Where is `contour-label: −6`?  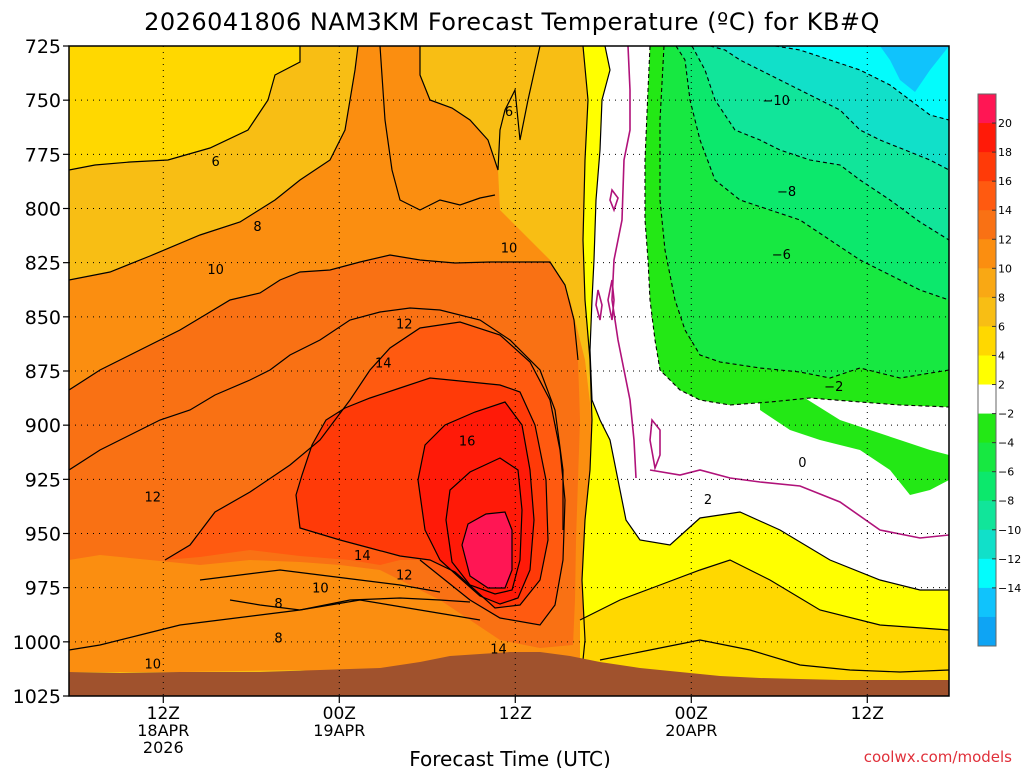
contour-label: −6 is located at coordinates (781, 255).